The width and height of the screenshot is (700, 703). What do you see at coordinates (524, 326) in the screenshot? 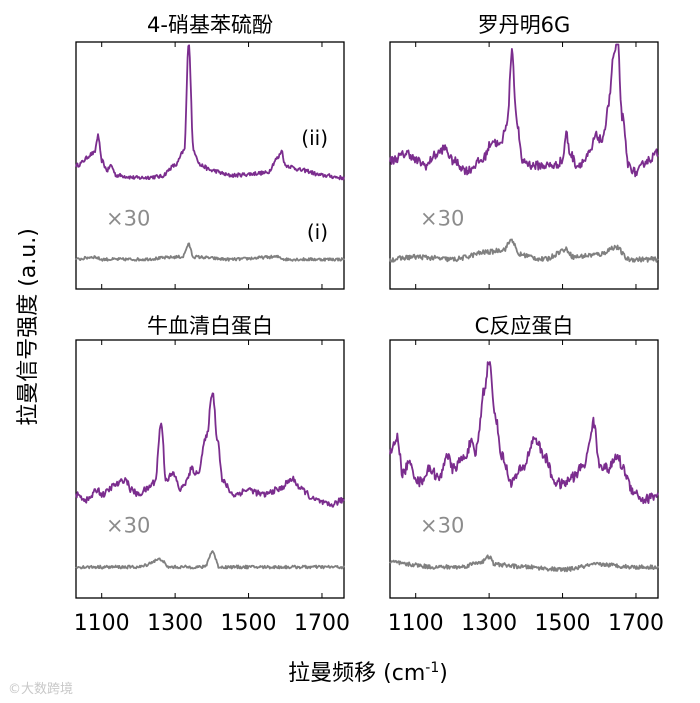
I see `panel-title: C反应蛋白` at bounding box center [524, 326].